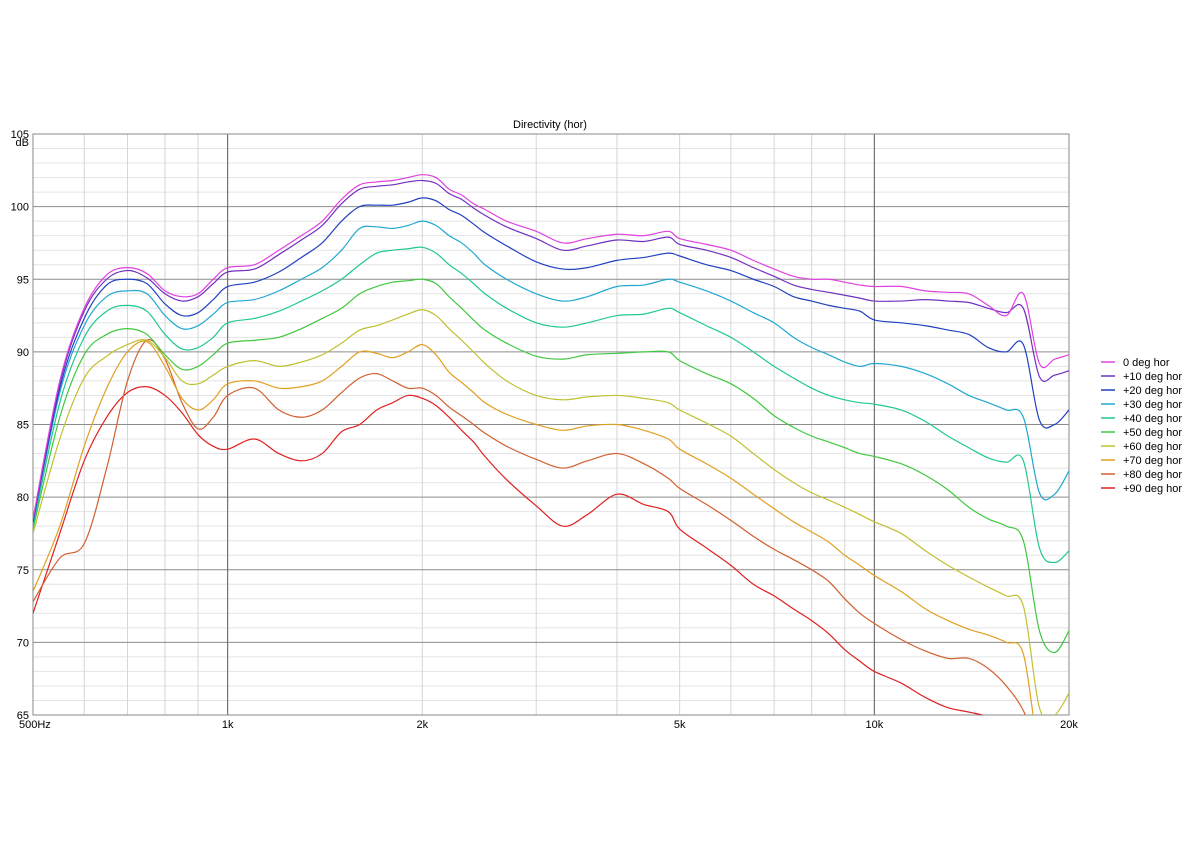 The width and height of the screenshot is (1192, 850). I want to click on x-tick-label: 20k, so click(1069, 725).